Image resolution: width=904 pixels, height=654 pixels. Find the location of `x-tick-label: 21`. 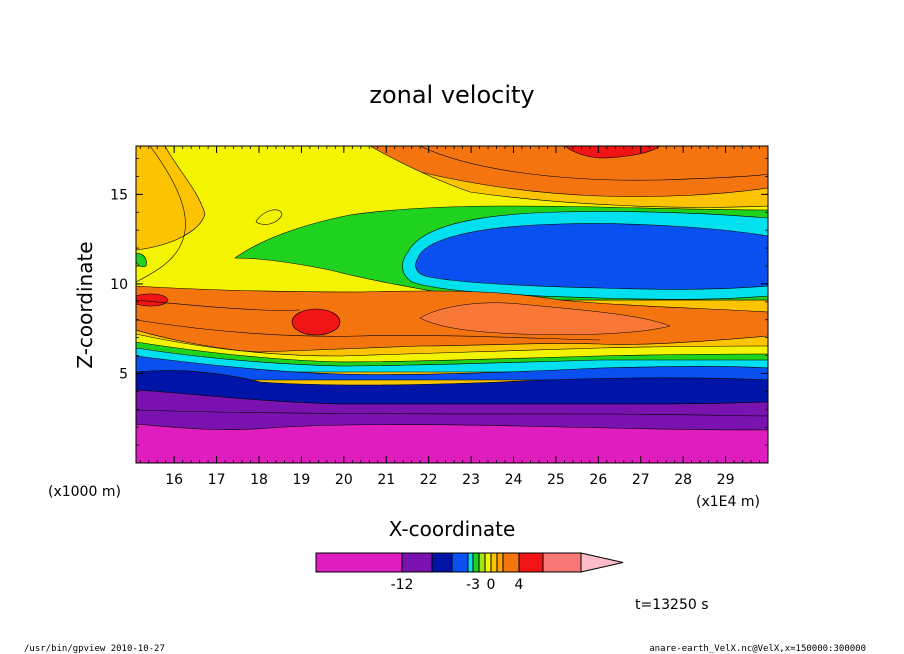

x-tick-label: 21 is located at coordinates (386, 480).